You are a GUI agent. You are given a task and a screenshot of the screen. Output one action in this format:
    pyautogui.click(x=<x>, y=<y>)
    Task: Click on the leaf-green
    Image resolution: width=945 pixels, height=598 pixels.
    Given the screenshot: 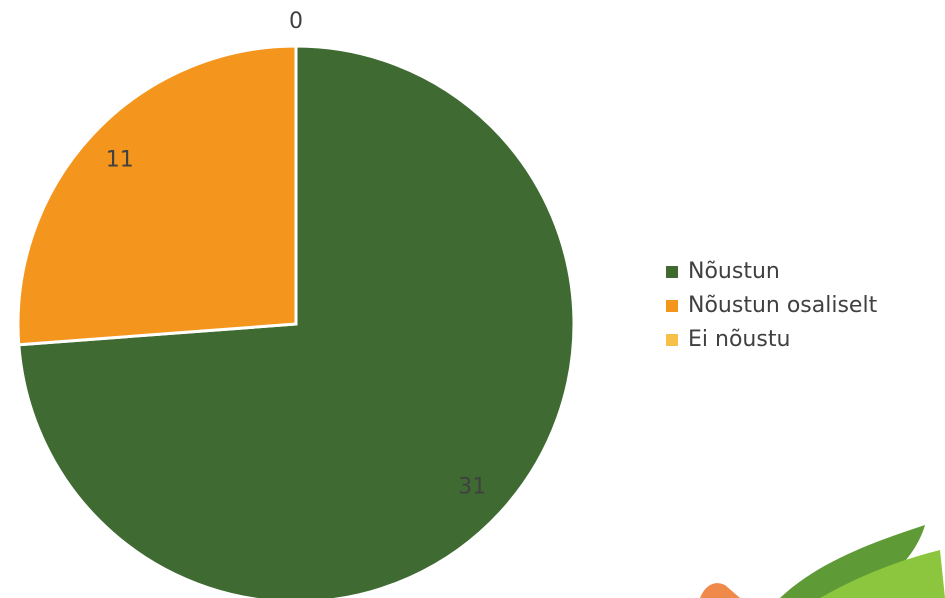 What is the action you would take?
    pyautogui.click(x=852, y=561)
    